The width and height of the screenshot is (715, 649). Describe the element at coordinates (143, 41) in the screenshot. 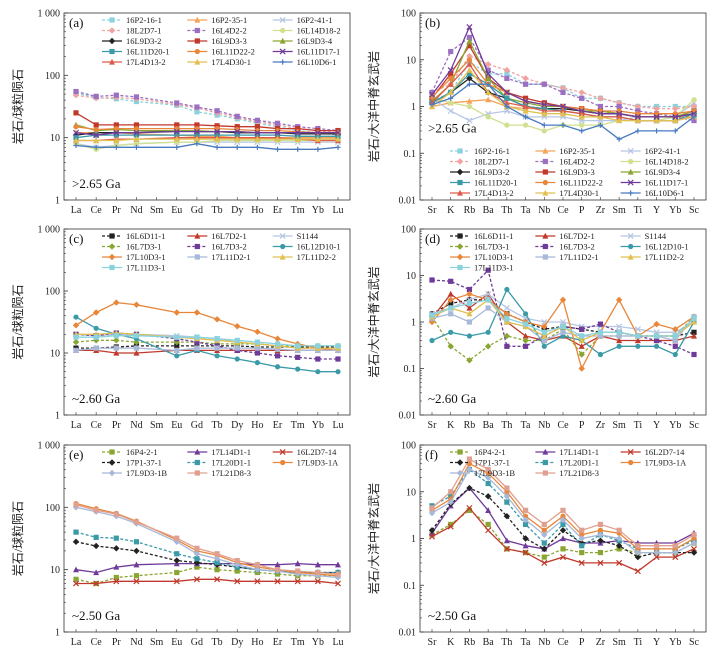

I see `legend-label: 16L9D3-2` at that location.